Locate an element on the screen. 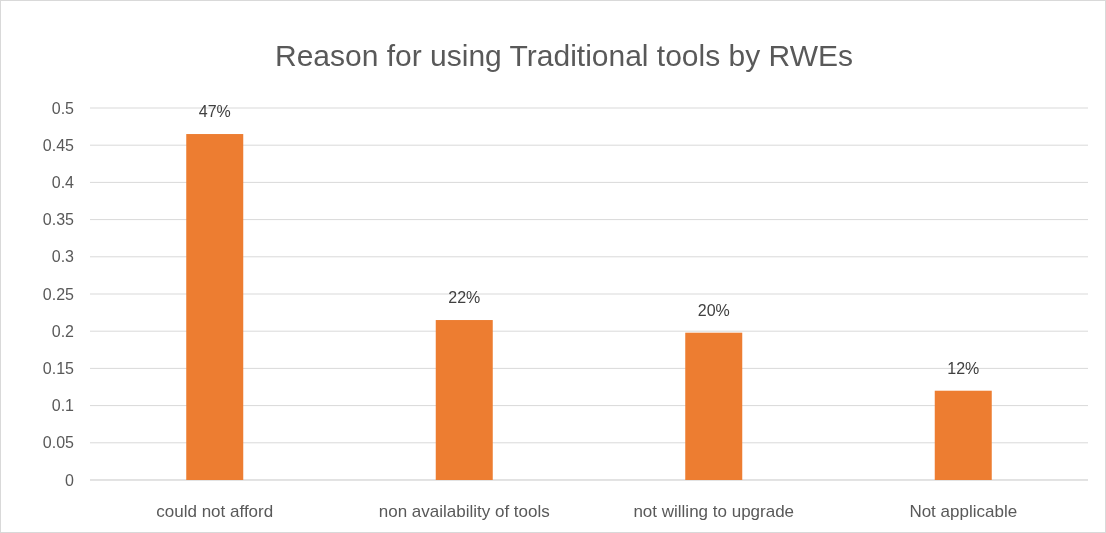  y-tick-label: 0.05 is located at coordinates (58, 443).